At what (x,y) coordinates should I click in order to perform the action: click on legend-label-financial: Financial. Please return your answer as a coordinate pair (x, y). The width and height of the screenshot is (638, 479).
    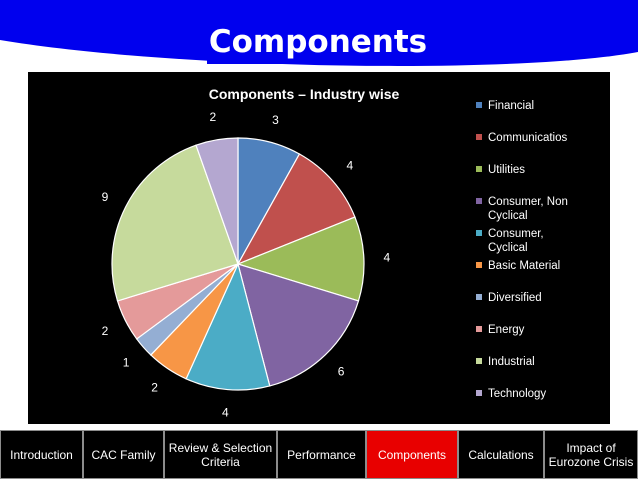
    Looking at the image, I should click on (511, 106).